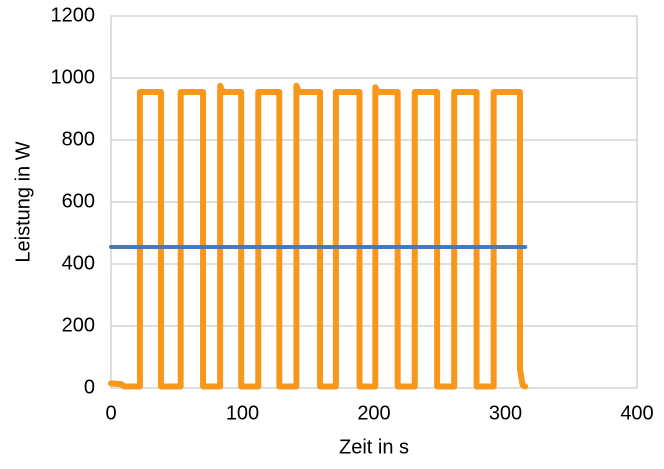 This screenshot has width=664, height=469. I want to click on y-tick-label: 1200, so click(73, 15).